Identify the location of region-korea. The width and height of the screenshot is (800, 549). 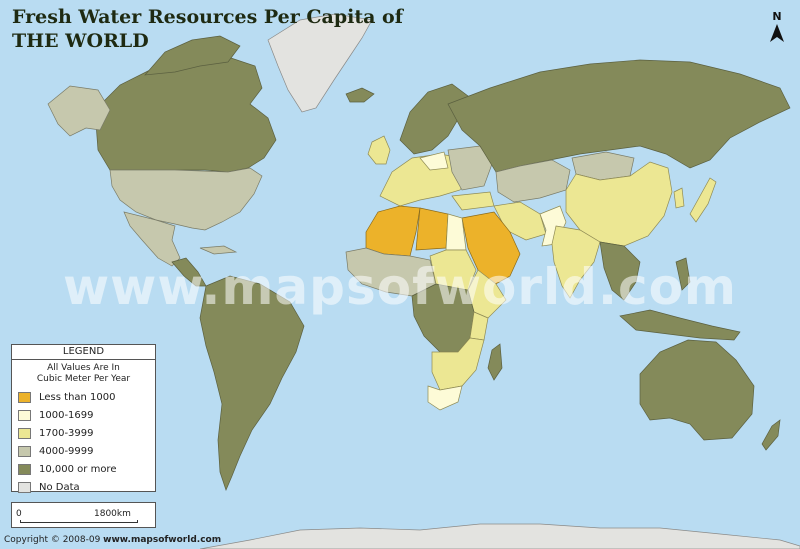
(679, 198).